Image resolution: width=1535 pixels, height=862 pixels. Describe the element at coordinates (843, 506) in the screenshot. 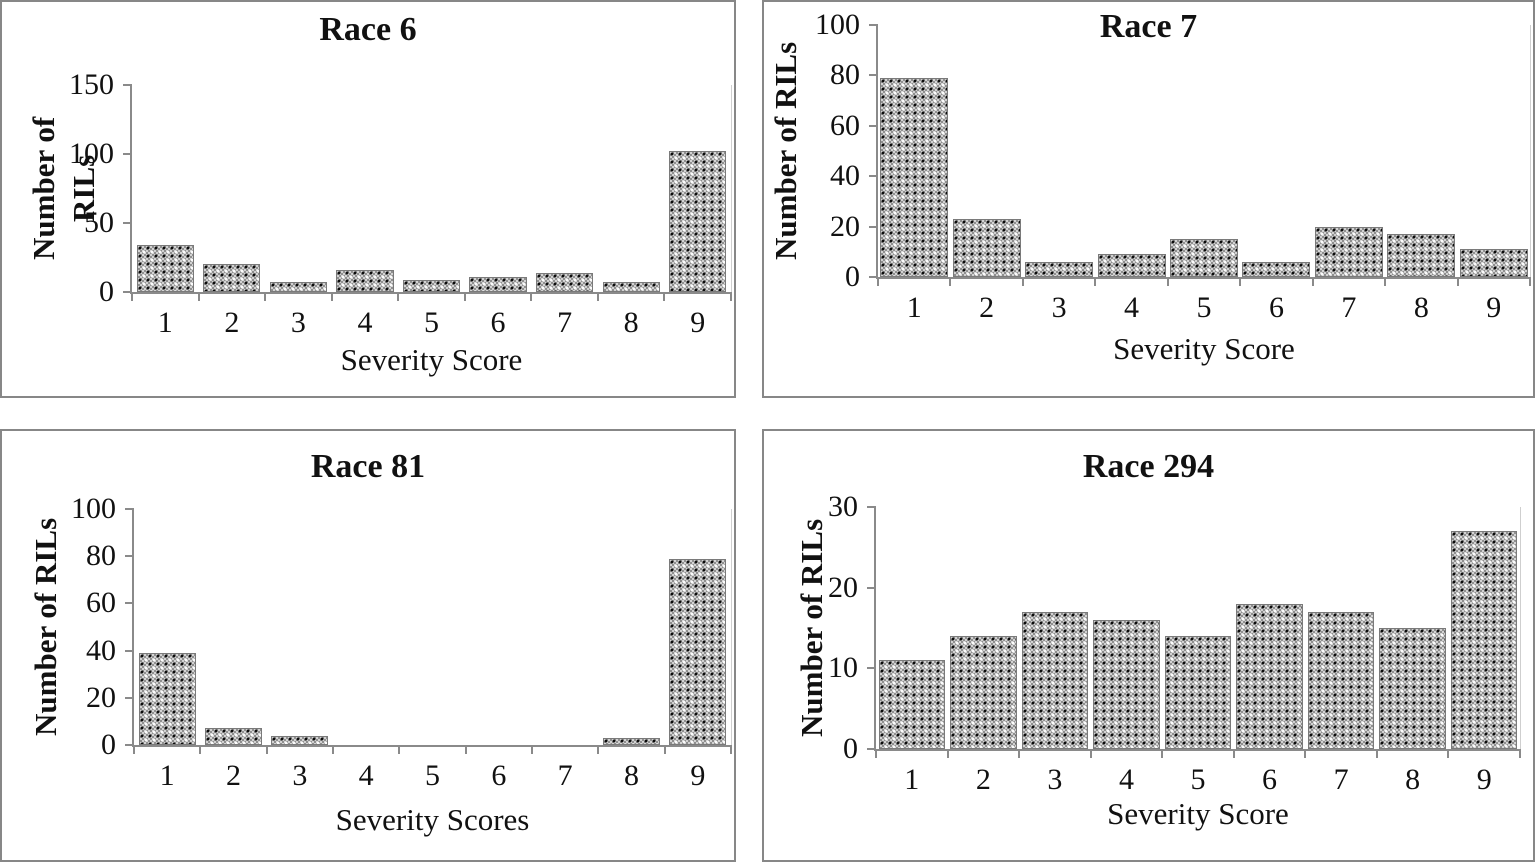

I see `y-tick-label: 30` at that location.